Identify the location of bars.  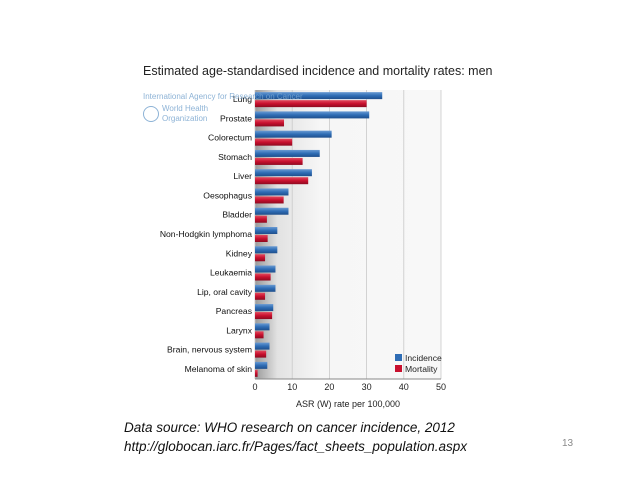
(319, 234).